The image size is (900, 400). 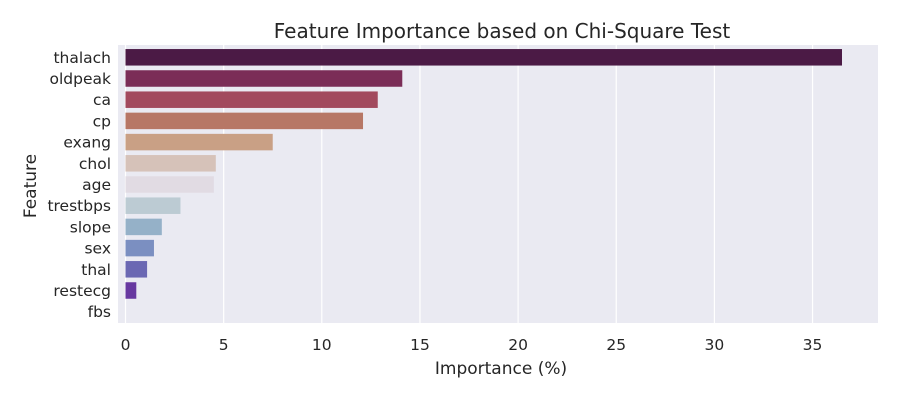 I want to click on y-axis-label: Feature, so click(x=31, y=186).